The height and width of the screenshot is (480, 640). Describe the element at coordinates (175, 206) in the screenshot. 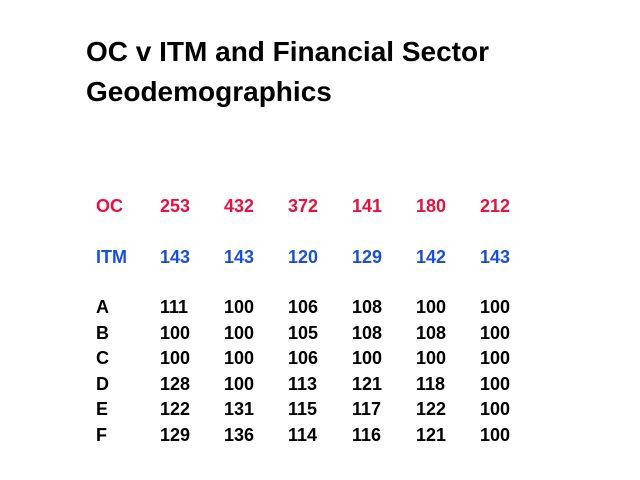

I see `cell-value: 253` at that location.